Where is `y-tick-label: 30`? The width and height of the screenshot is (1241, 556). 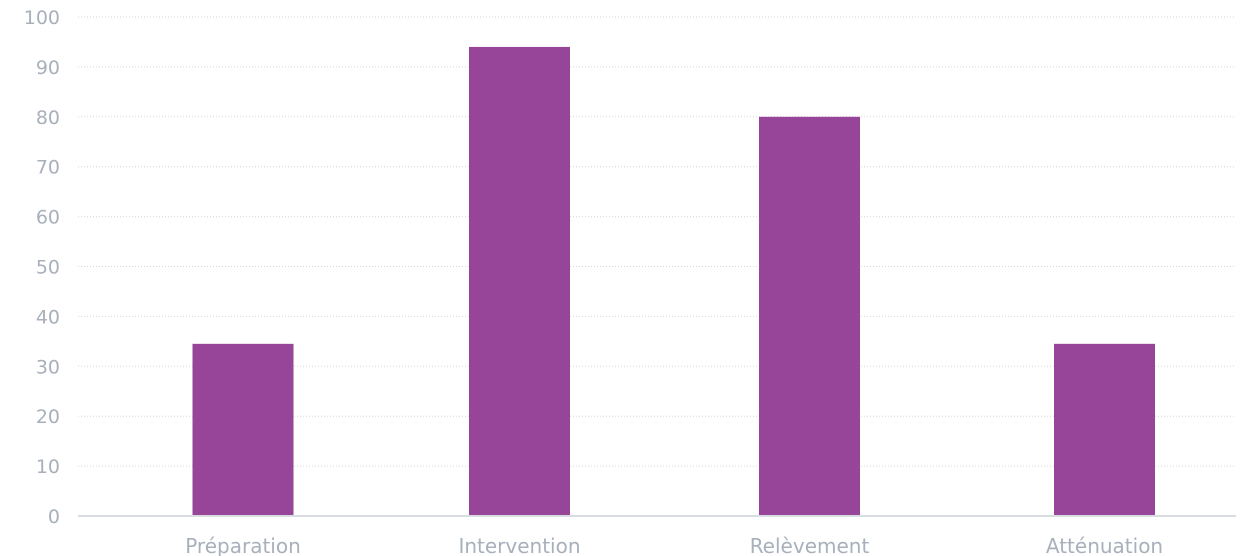 y-tick-label: 30 is located at coordinates (48, 367).